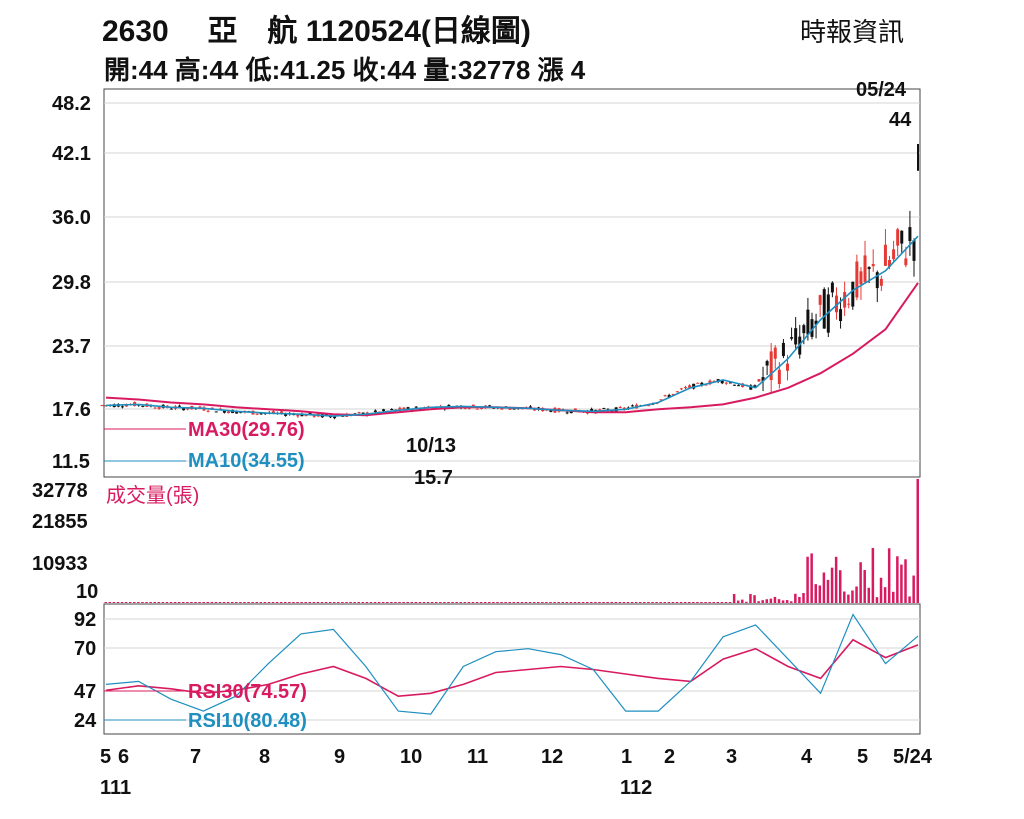 The width and height of the screenshot is (1024, 819). Describe the element at coordinates (85, 620) in the screenshot. I see `y-tick-label: 92` at that location.